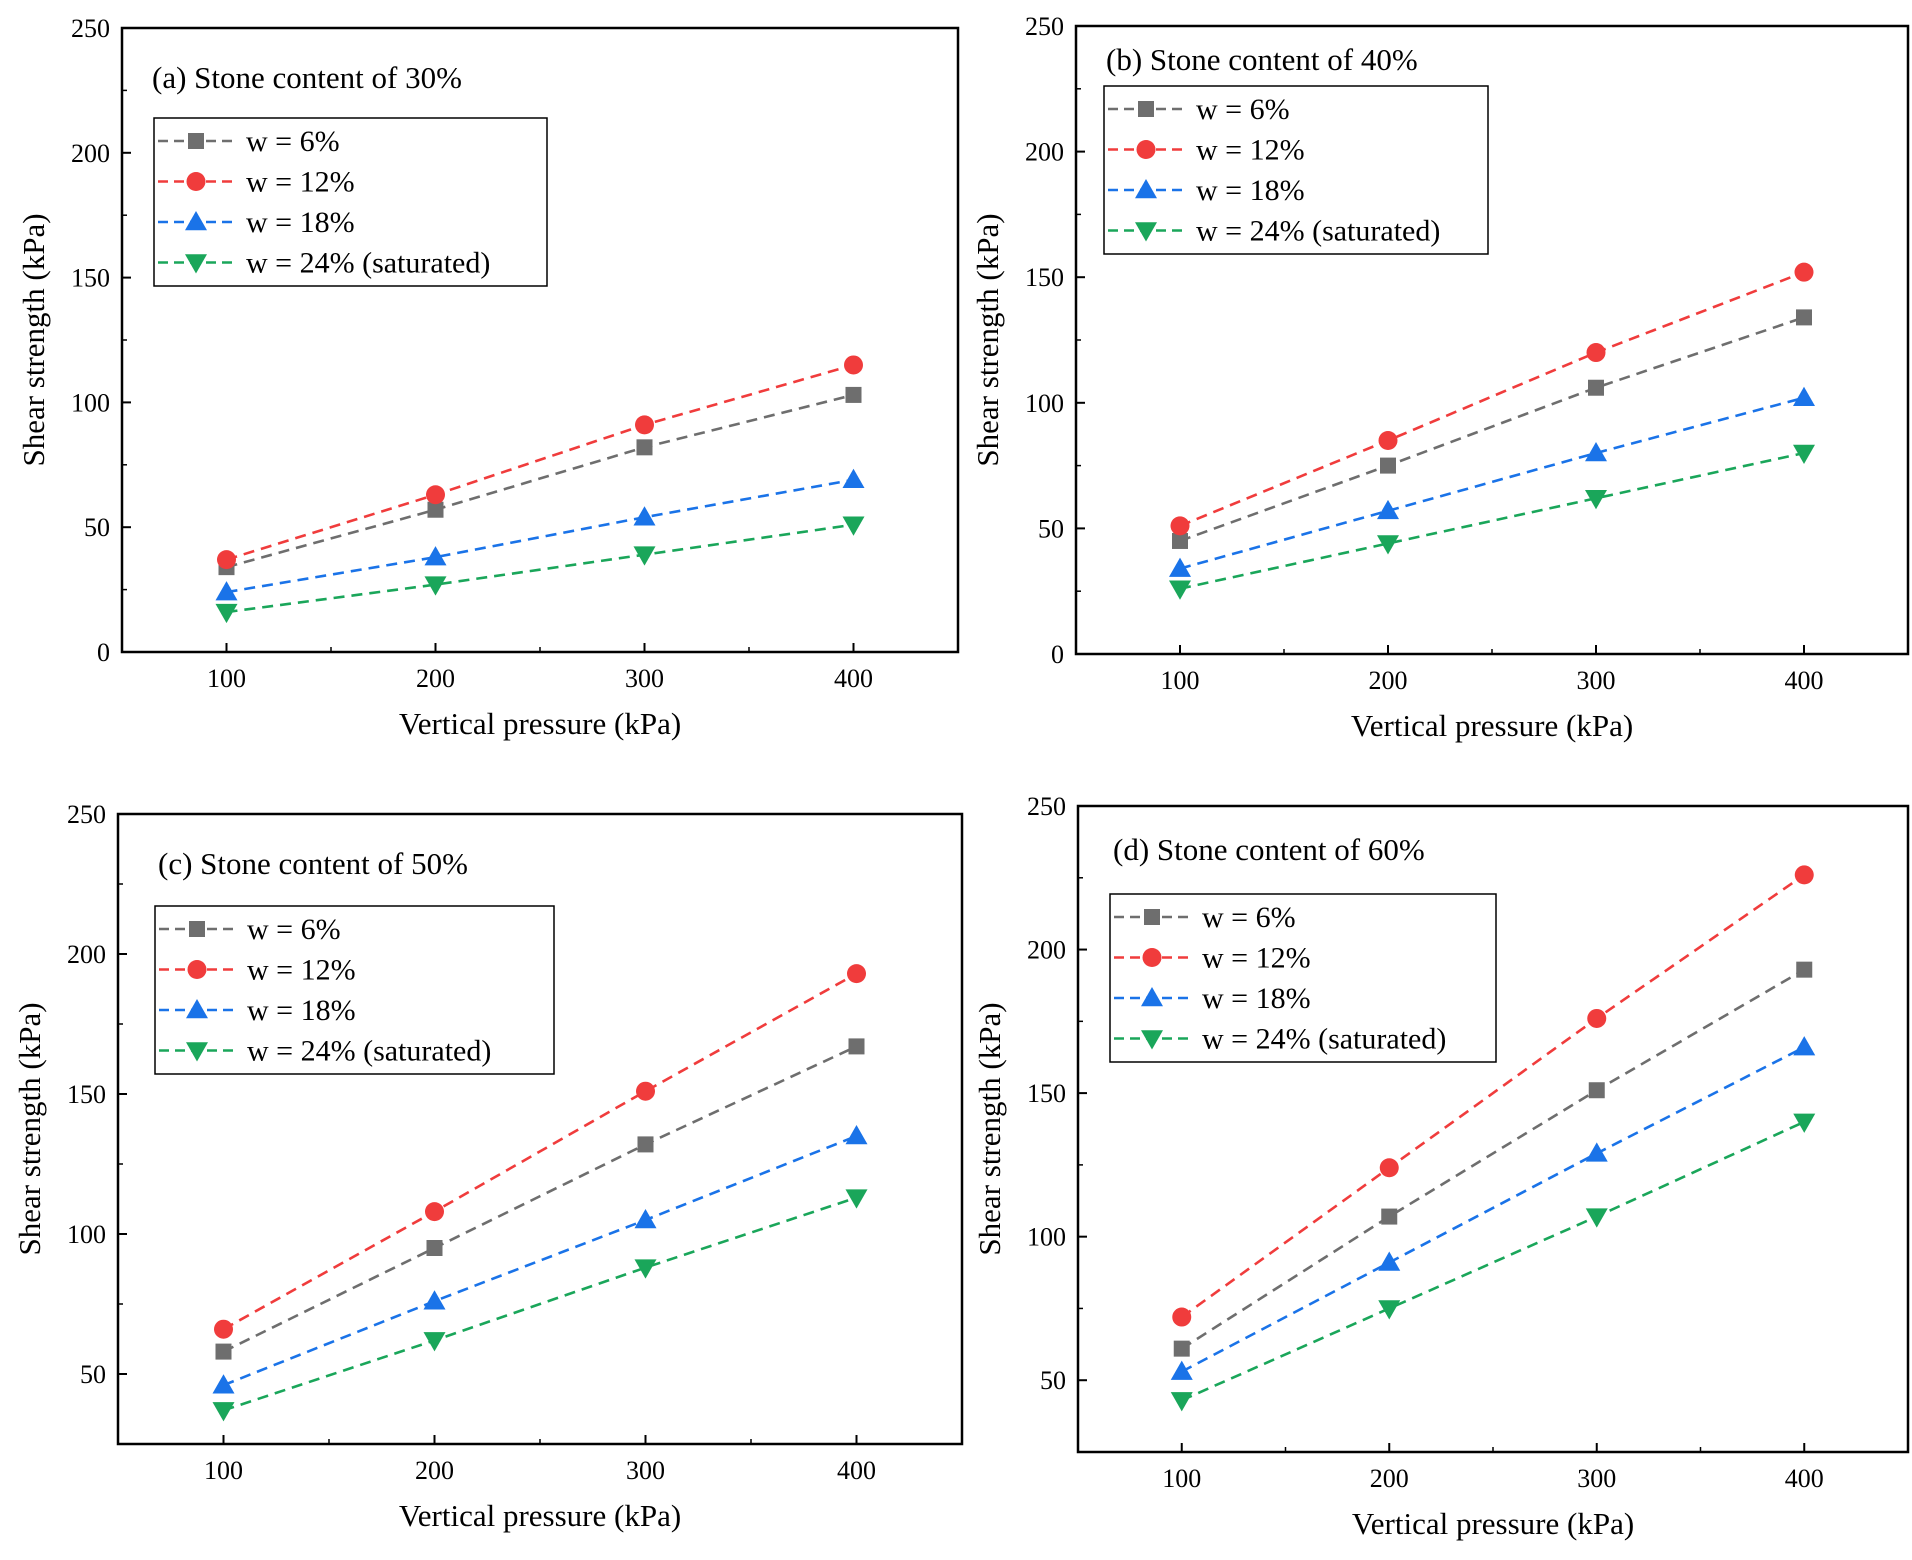  I want to click on y-tick-label: 250, so click(1046, 806).